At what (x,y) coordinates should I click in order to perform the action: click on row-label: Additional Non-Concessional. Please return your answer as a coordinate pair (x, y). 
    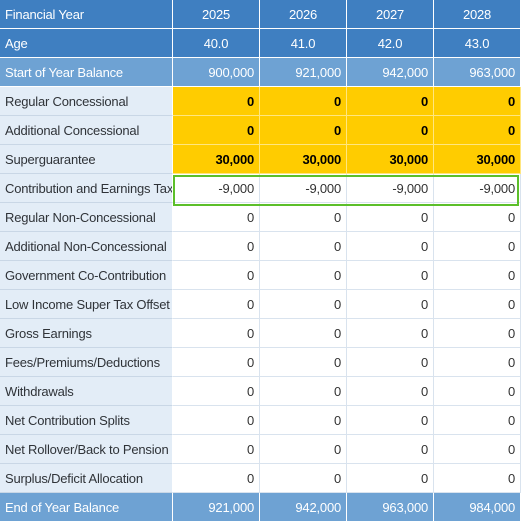
    Looking at the image, I should click on (86, 246).